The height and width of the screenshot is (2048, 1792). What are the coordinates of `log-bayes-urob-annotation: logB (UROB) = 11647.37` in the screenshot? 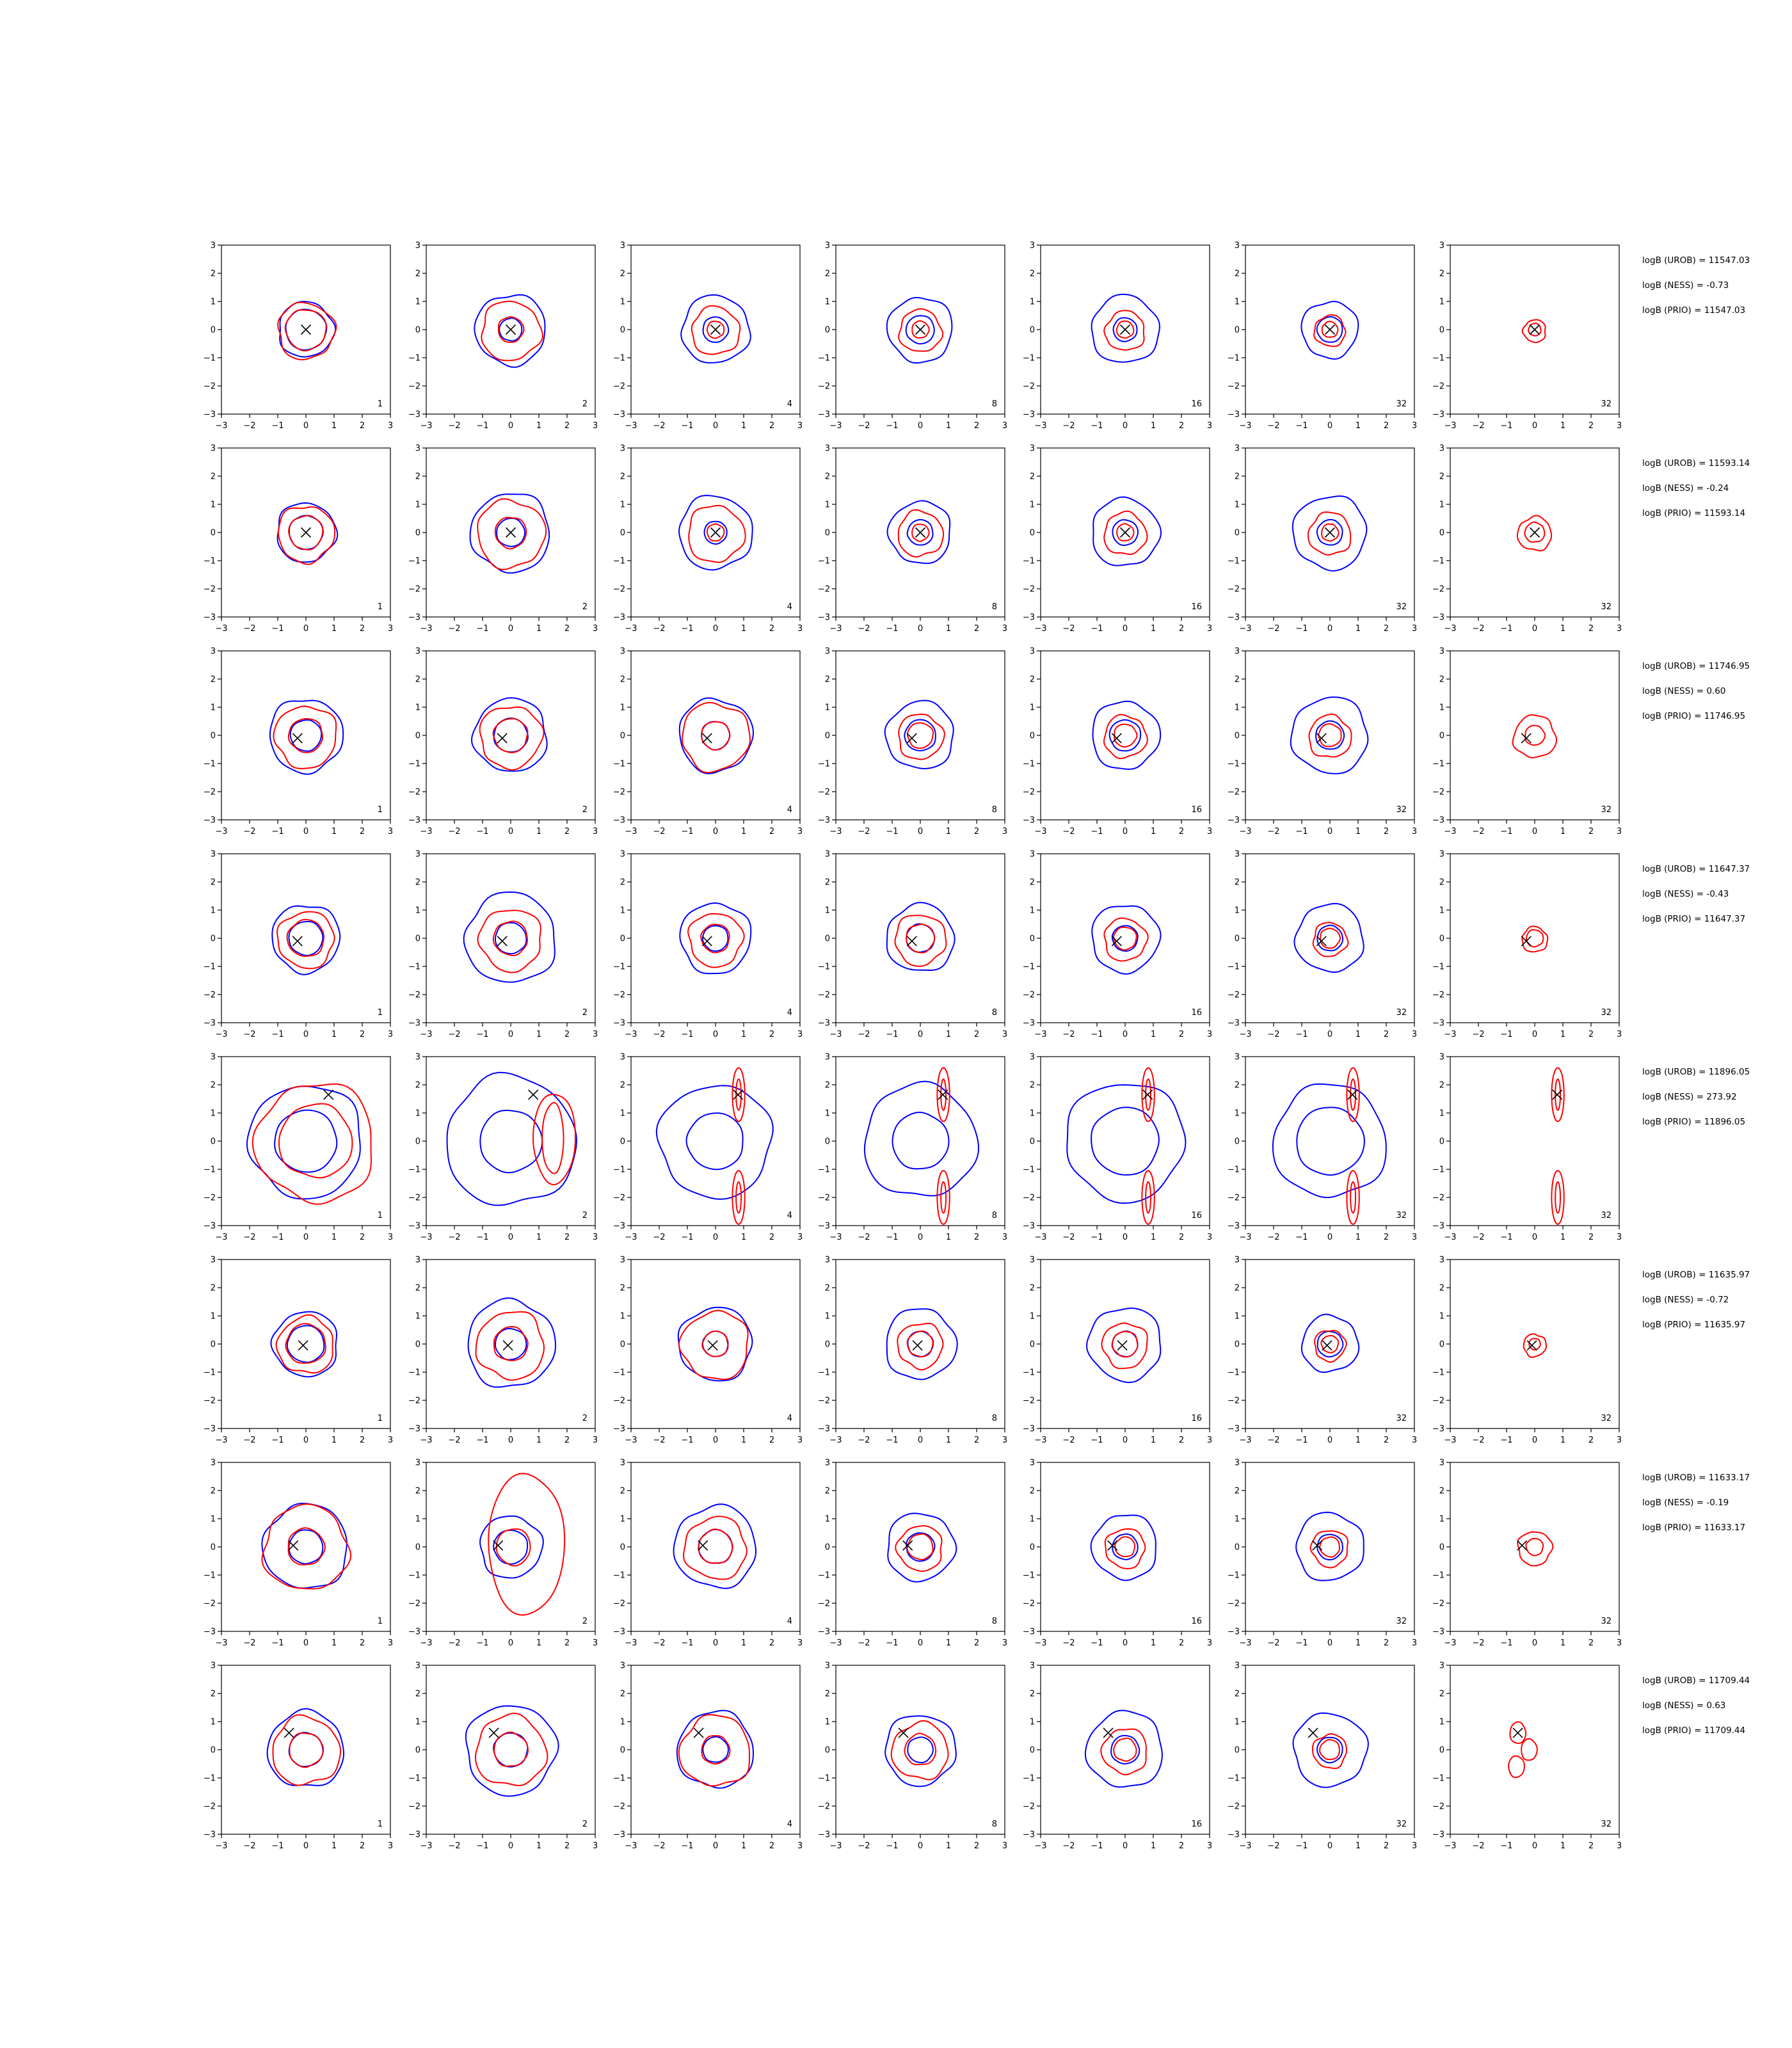 It's located at (1696, 869).